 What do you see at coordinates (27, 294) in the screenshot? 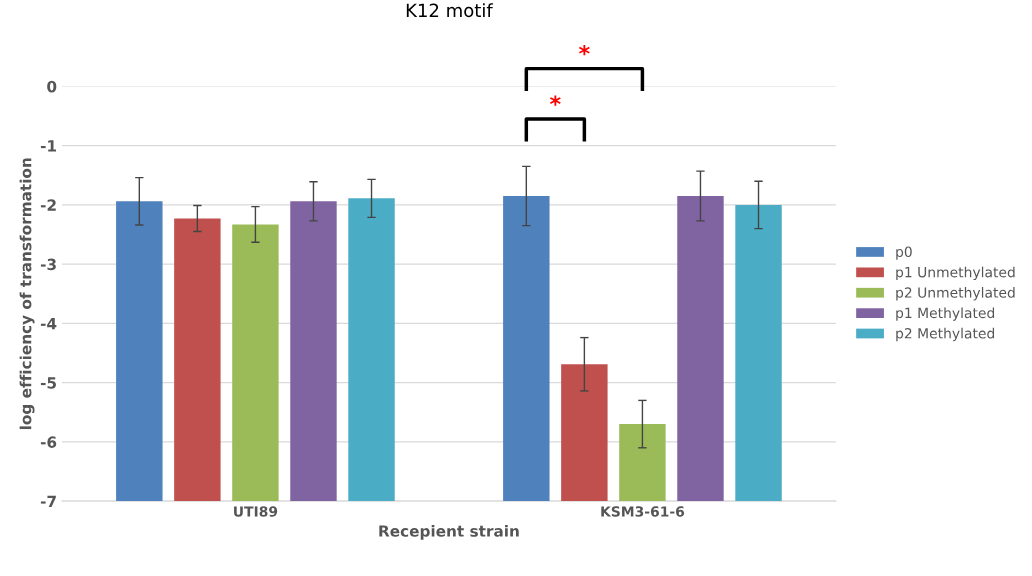
I see `y-axis-title: log efficiency of transformation` at bounding box center [27, 294].